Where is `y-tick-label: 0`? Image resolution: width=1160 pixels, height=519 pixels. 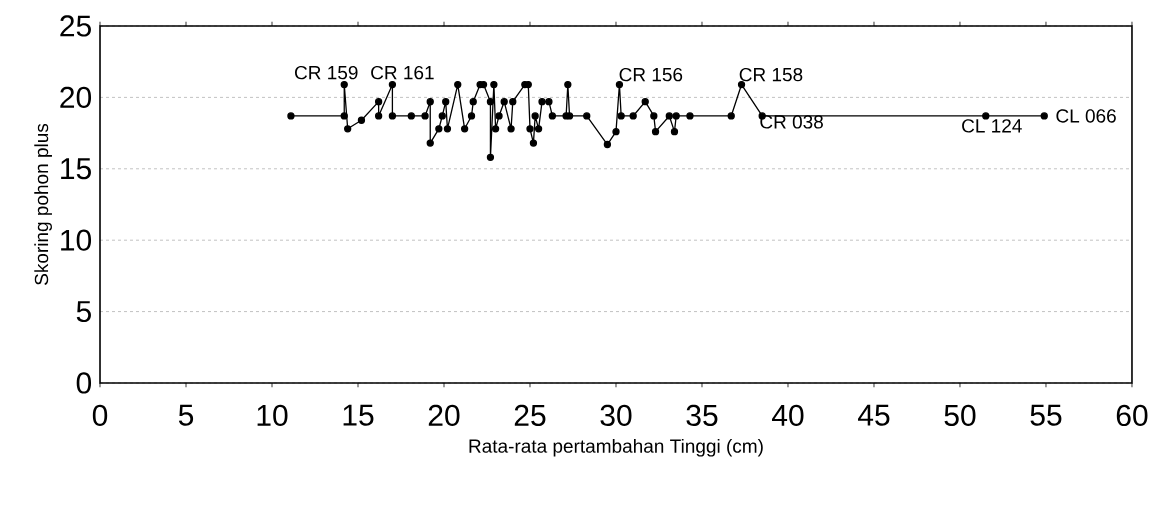
y-tick-label: 0 is located at coordinates (84, 383).